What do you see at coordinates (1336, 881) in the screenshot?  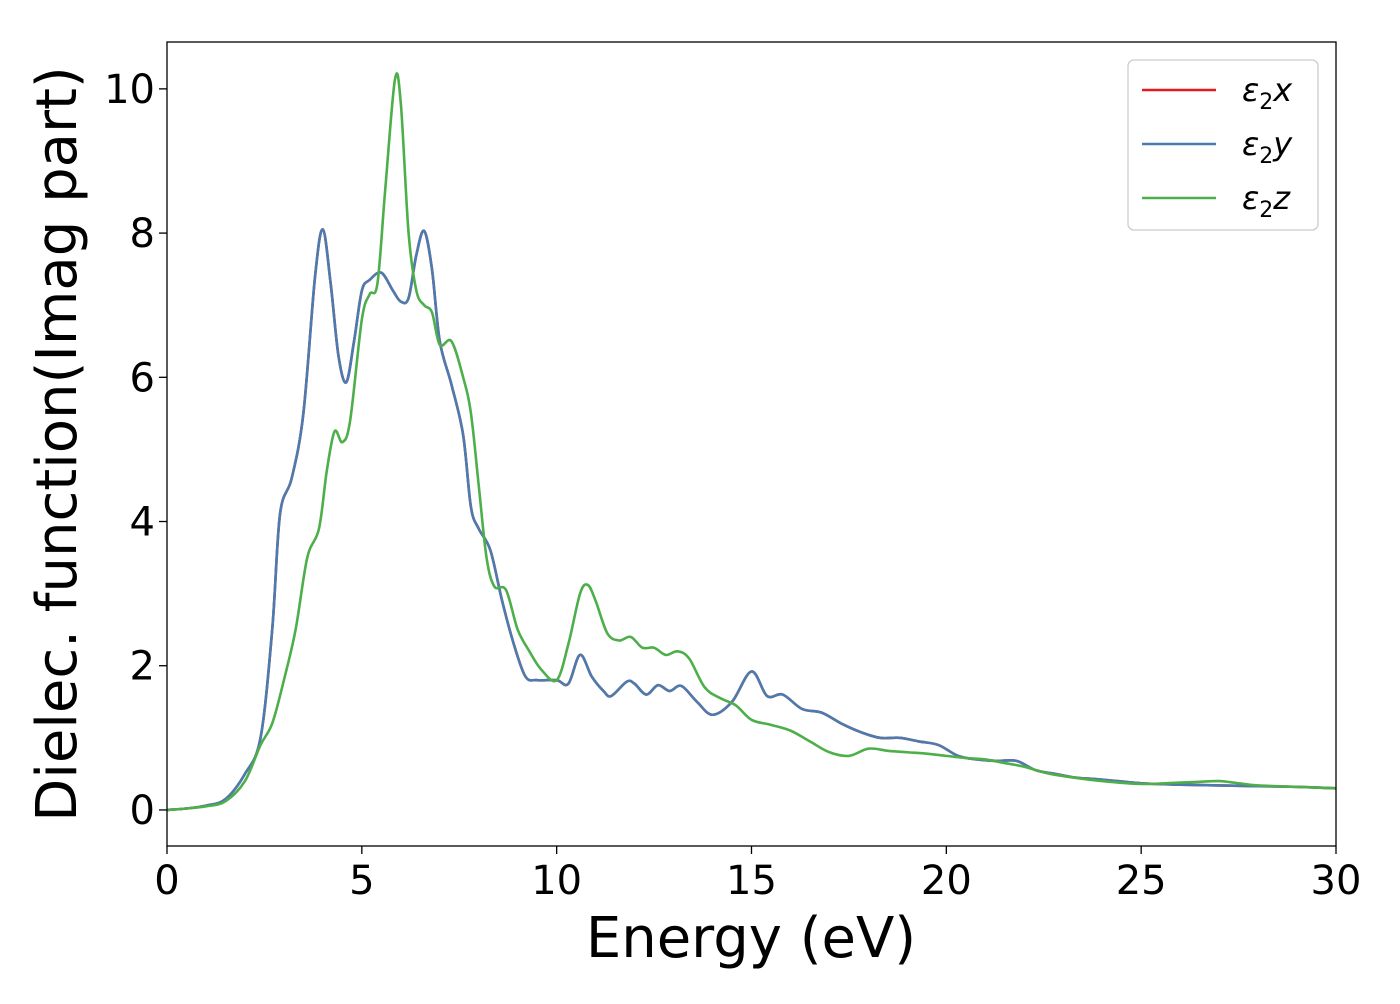 I see `x-tick-label: 30` at bounding box center [1336, 881].